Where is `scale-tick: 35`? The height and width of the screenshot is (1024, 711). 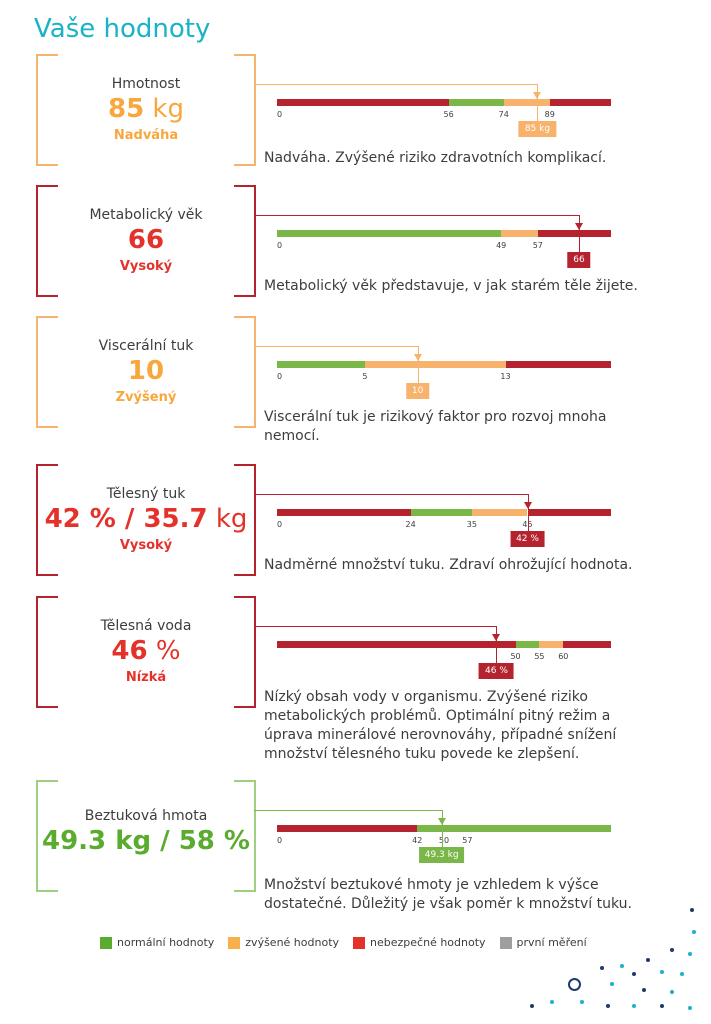 scale-tick: 35 is located at coordinates (471, 524).